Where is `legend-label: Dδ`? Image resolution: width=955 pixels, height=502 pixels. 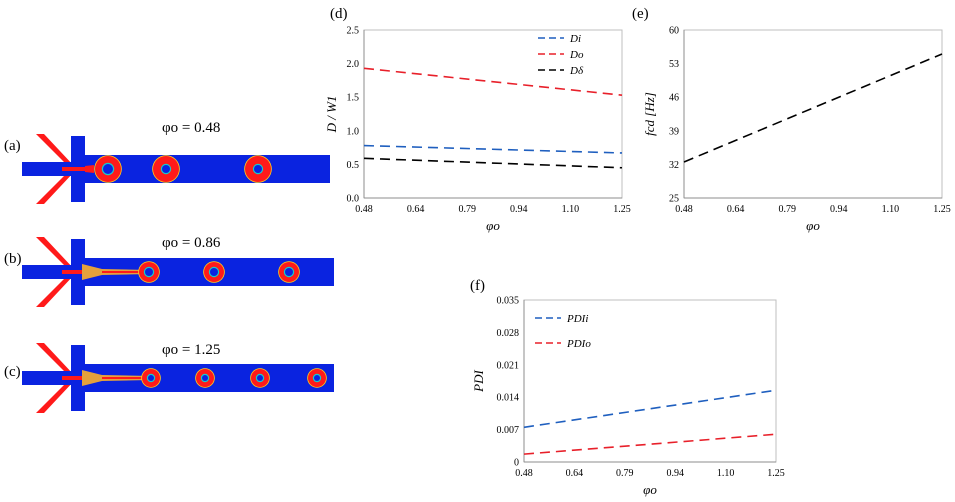 legend-label: Dδ is located at coordinates (576, 71).